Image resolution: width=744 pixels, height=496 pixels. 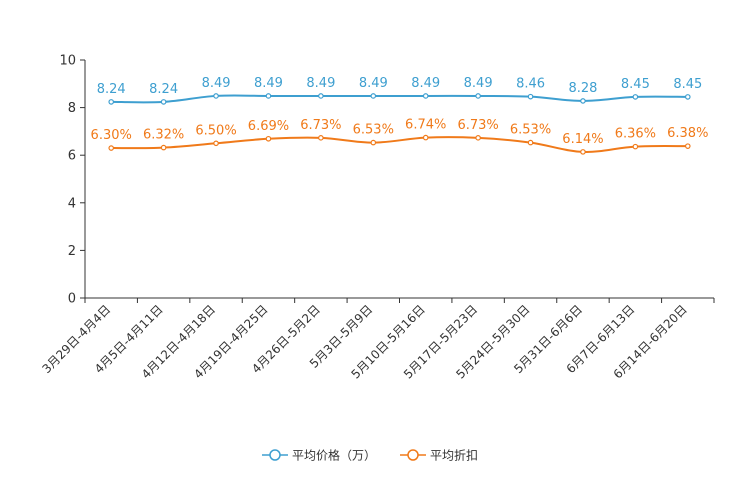 I want to click on data-label: 6.74%, so click(x=425, y=125).